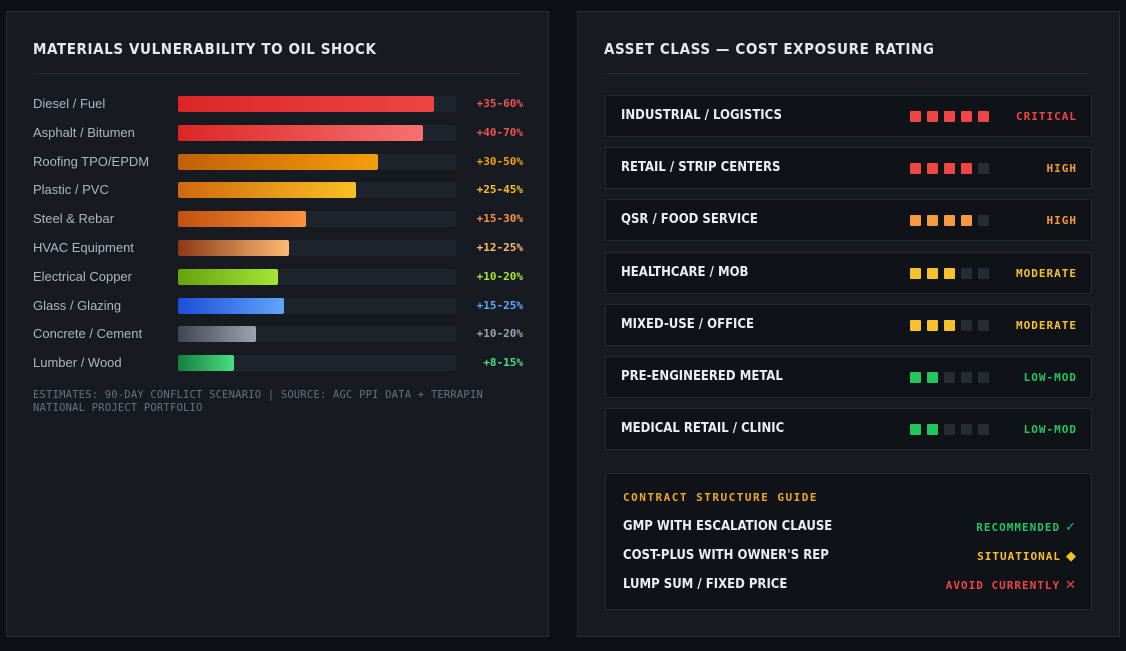 This screenshot has height=651, width=1126. I want to click on bar-row: Glass / Glazing +15-25%, so click(278, 306).